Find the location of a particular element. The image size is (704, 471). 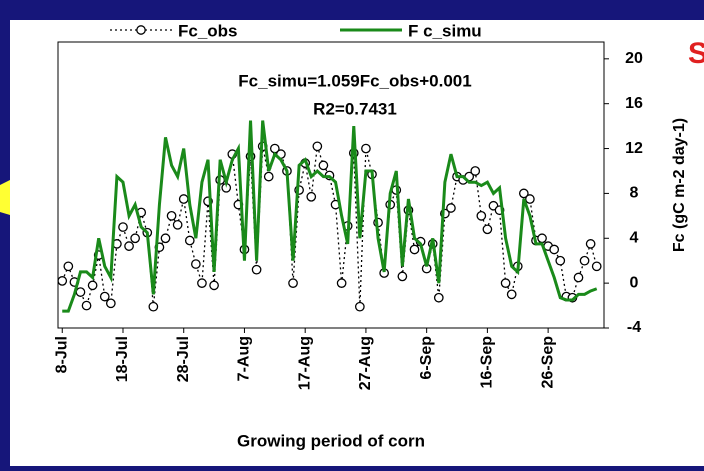

x-axis-label: Growing period of corn is located at coordinates (331, 440).